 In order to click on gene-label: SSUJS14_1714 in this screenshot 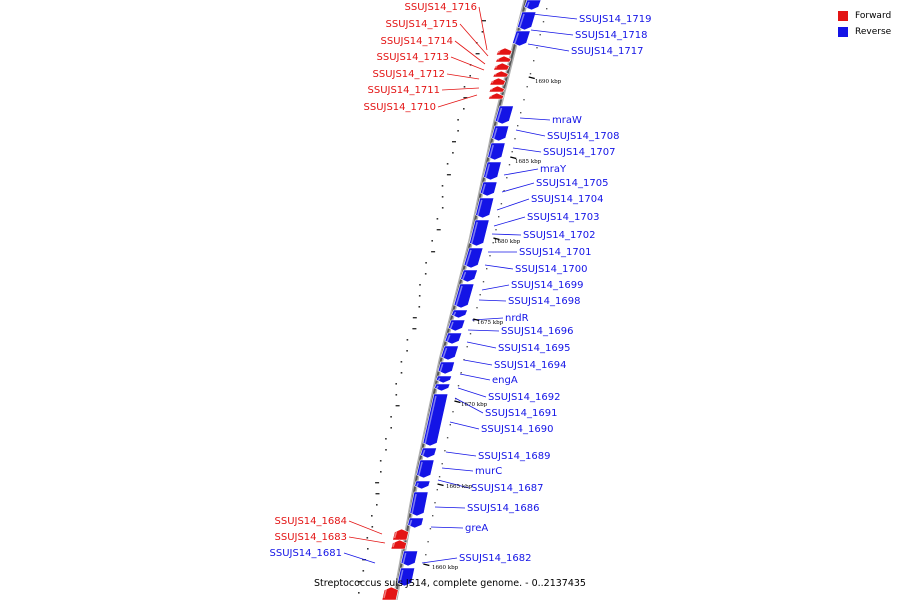, I will do `click(417, 41)`.